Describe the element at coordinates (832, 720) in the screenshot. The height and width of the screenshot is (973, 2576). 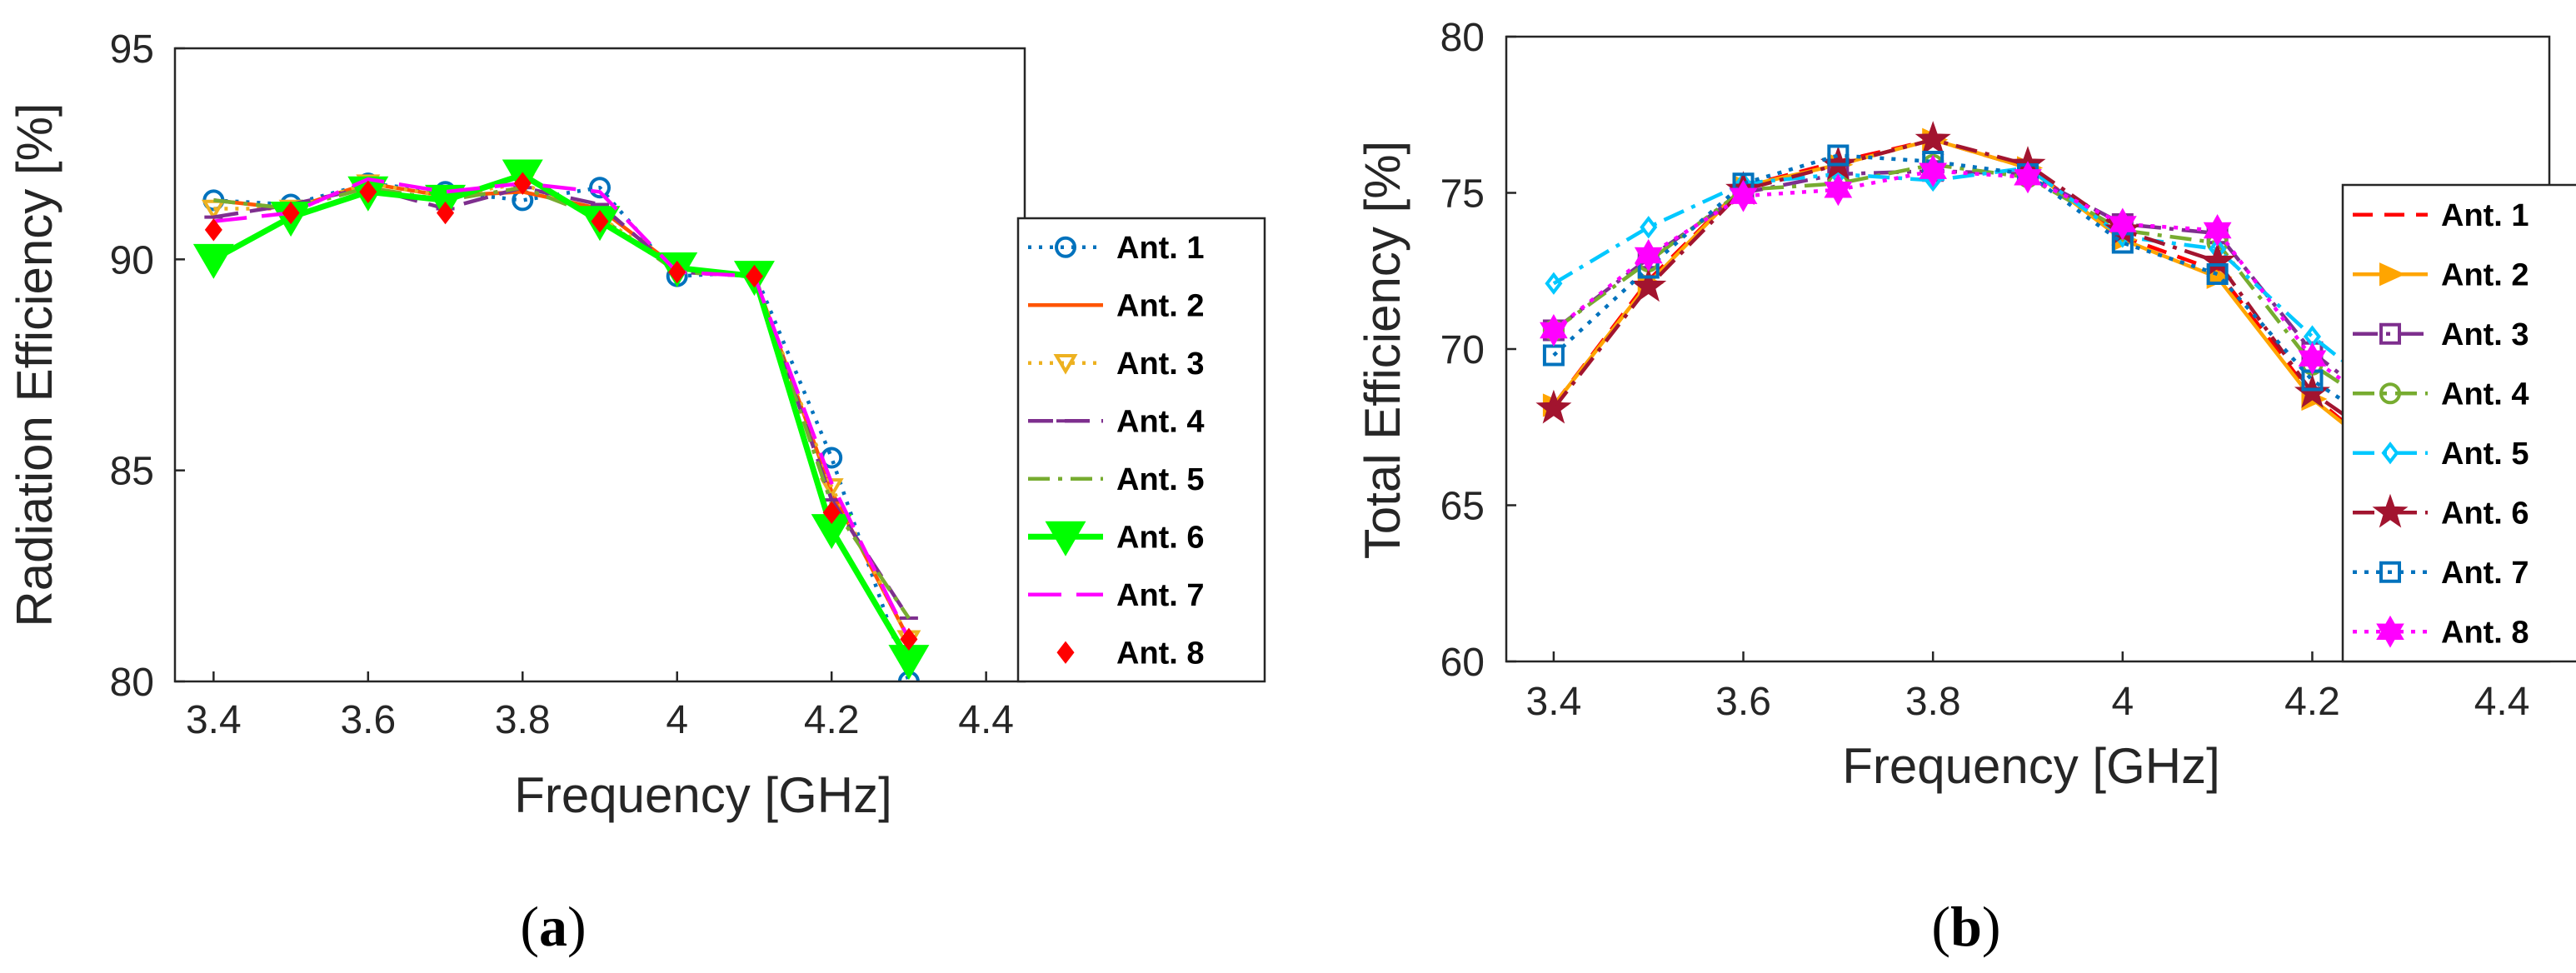
I see `chart-a-xtick-label: 4.2` at that location.